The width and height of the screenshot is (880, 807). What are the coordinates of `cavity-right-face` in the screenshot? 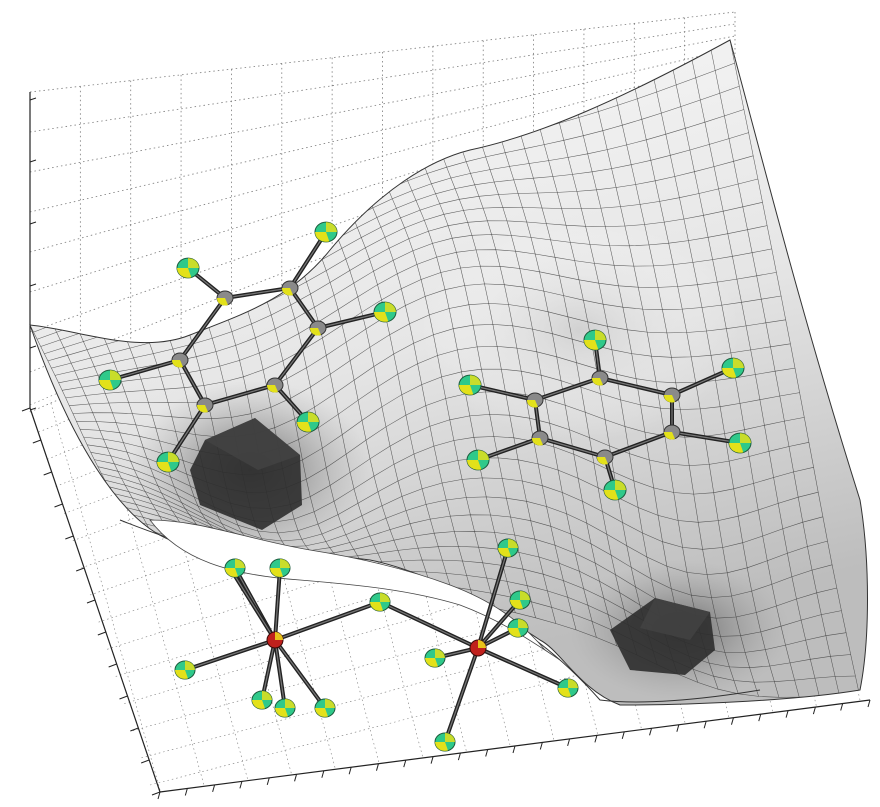 It's located at (675, 619).